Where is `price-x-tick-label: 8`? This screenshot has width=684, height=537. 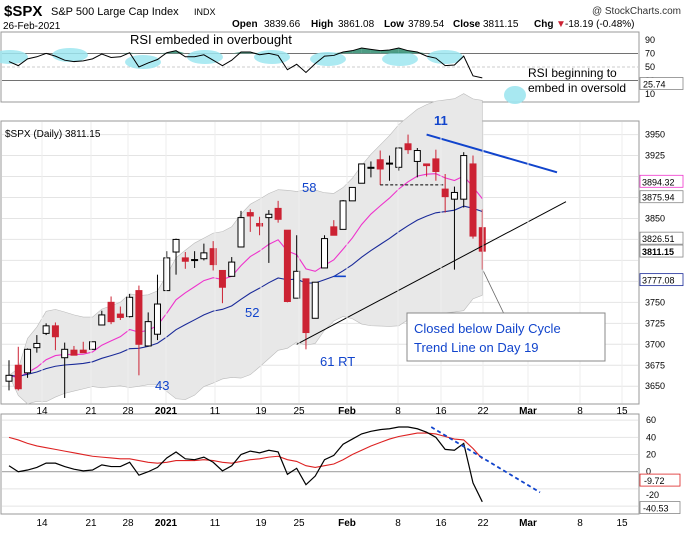
price-x-tick-label: 8 is located at coordinates (580, 411).